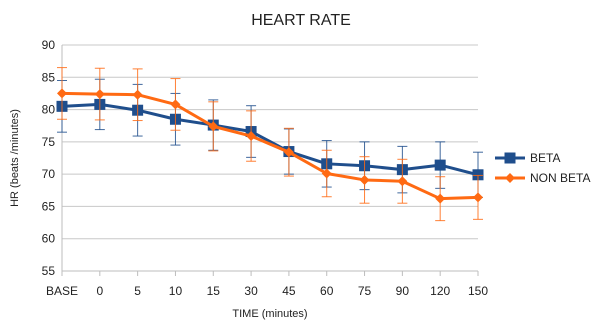 Image resolution: width=602 pixels, height=329 pixels. Describe the element at coordinates (49, 77) in the screenshot. I see `y-tick-label: 85` at that location.